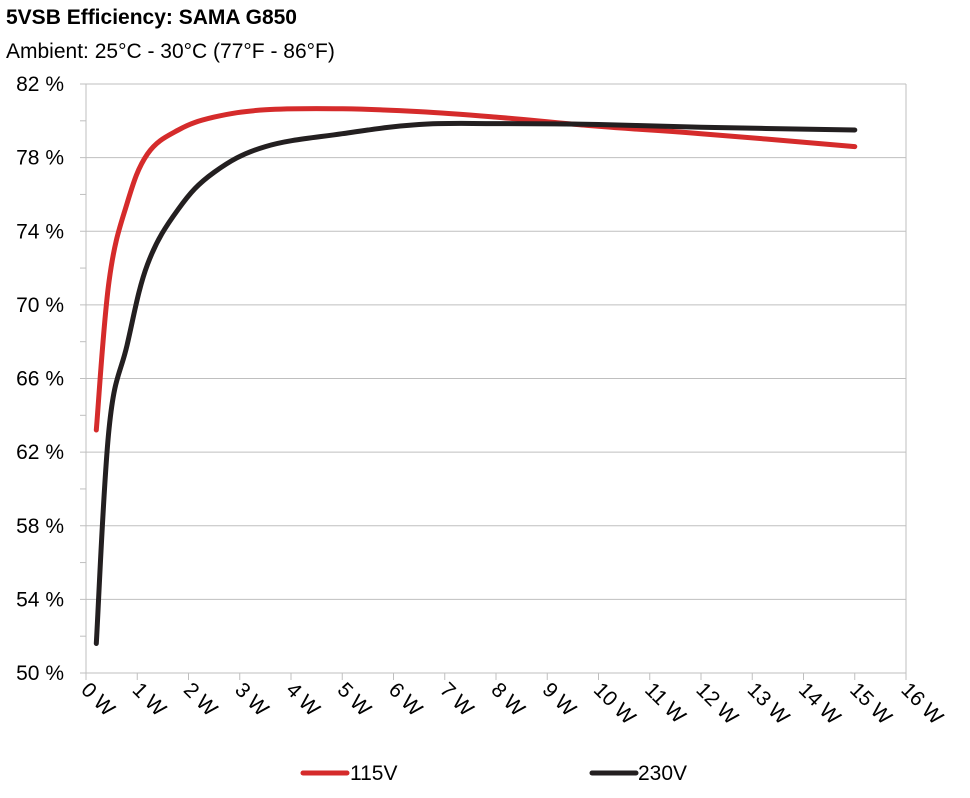 This screenshot has height=798, width=970. What do you see at coordinates (40, 84) in the screenshot?
I see `y-tick-label: 82 %` at bounding box center [40, 84].